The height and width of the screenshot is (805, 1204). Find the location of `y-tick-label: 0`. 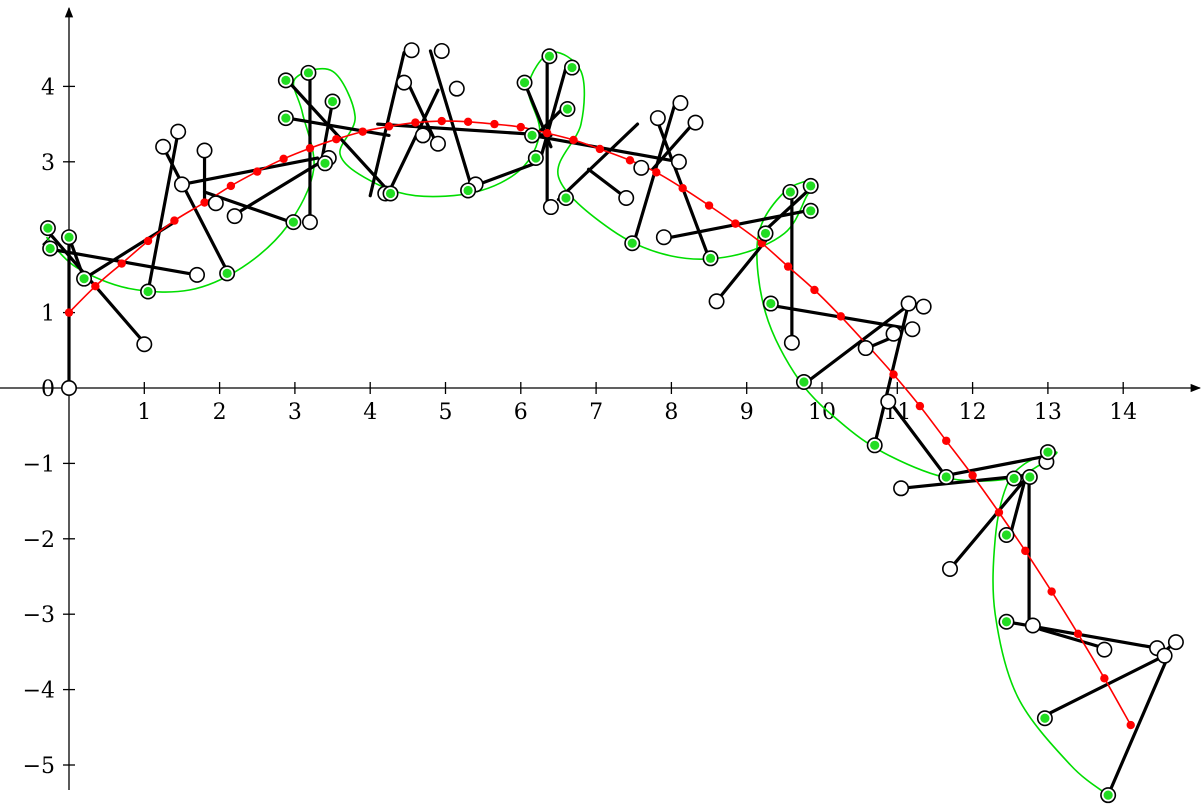

y-tick-label: 0 is located at coordinates (48, 389).